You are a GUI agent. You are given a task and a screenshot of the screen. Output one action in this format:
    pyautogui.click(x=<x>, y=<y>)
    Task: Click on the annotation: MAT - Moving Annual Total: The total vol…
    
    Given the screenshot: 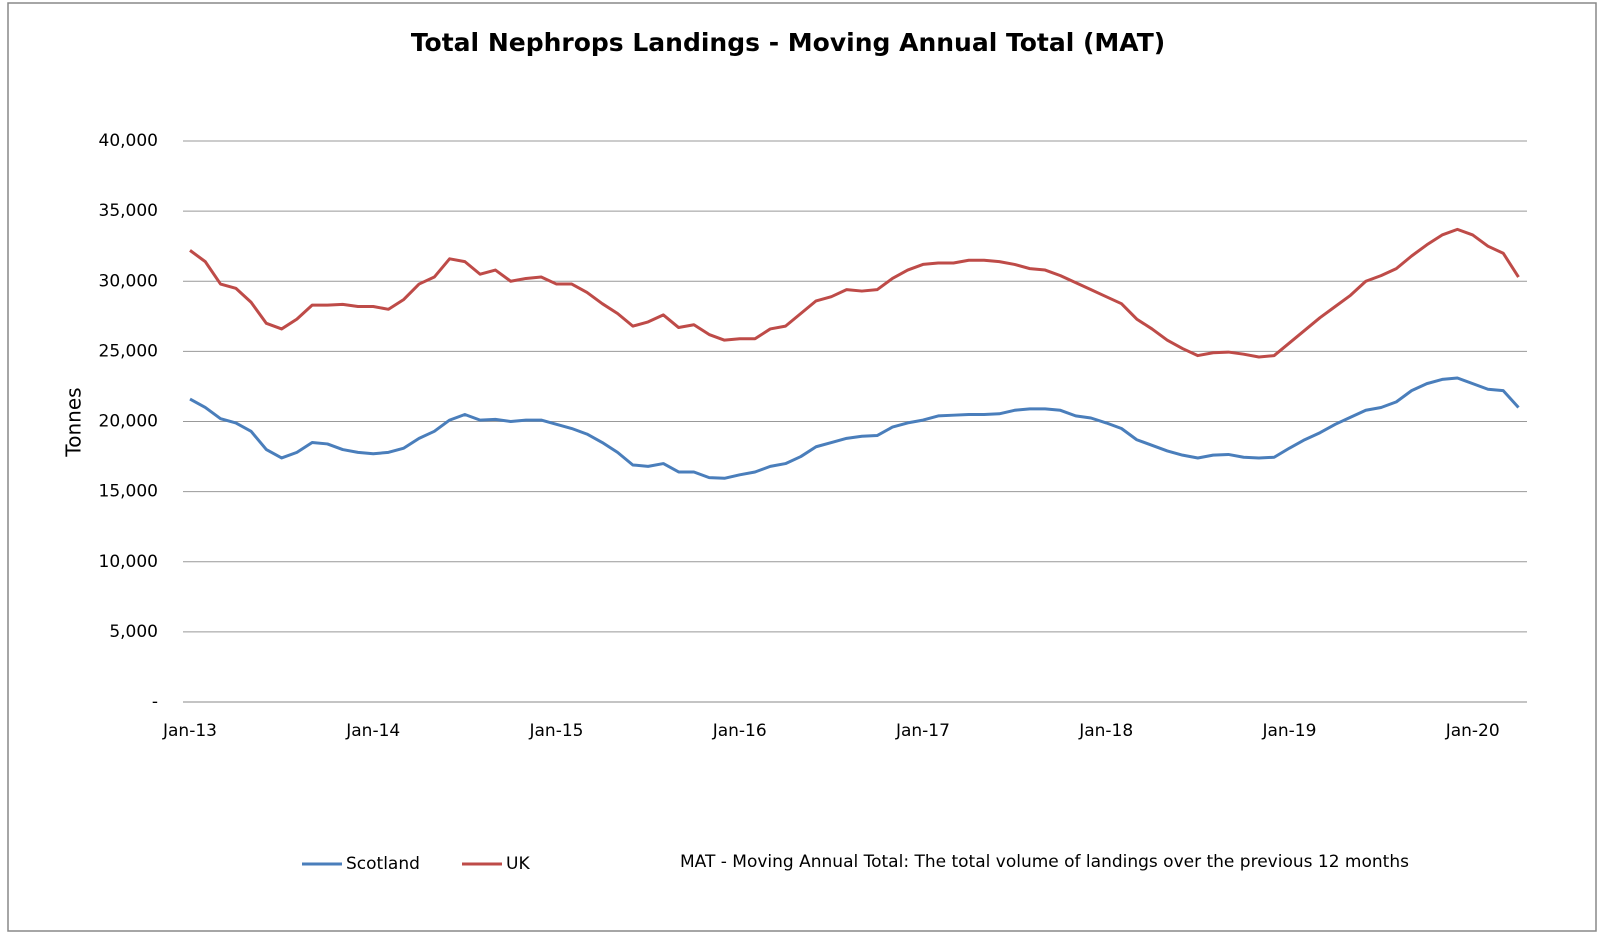 What is the action you would take?
    pyautogui.click(x=1044, y=862)
    